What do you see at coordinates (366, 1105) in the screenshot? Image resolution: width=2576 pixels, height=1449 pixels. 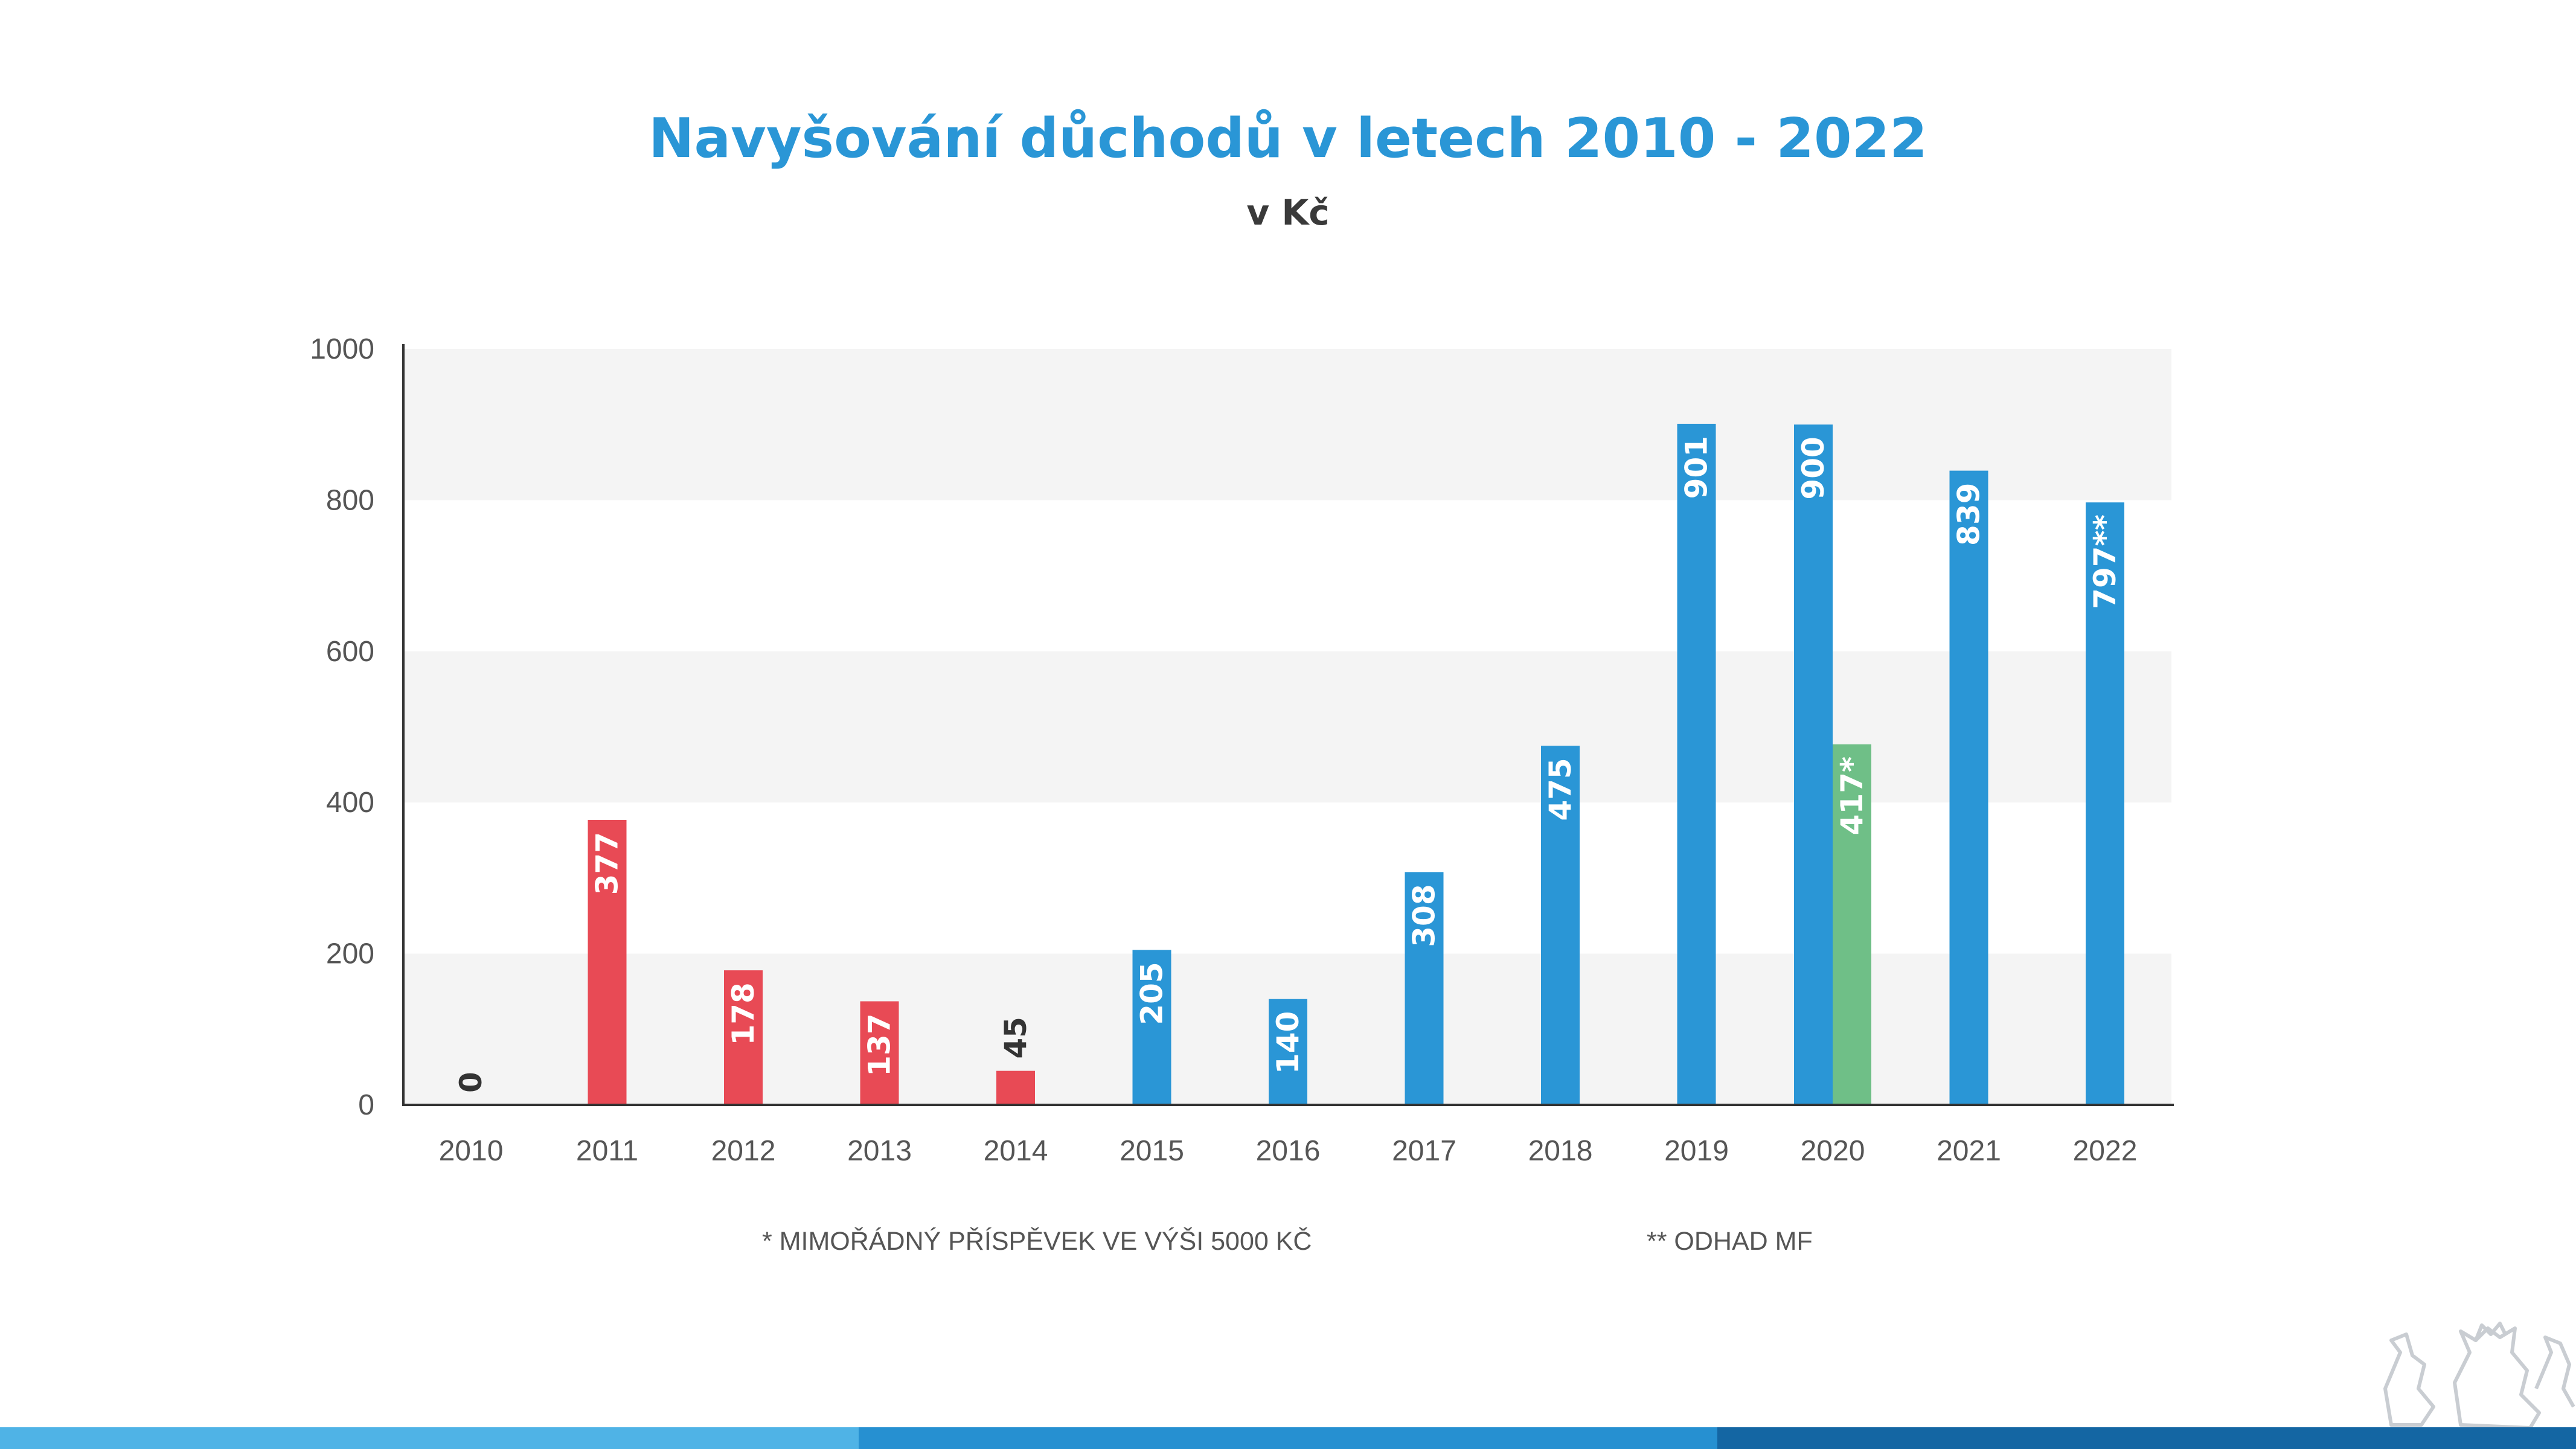 I see `y-tick-label: 0` at bounding box center [366, 1105].